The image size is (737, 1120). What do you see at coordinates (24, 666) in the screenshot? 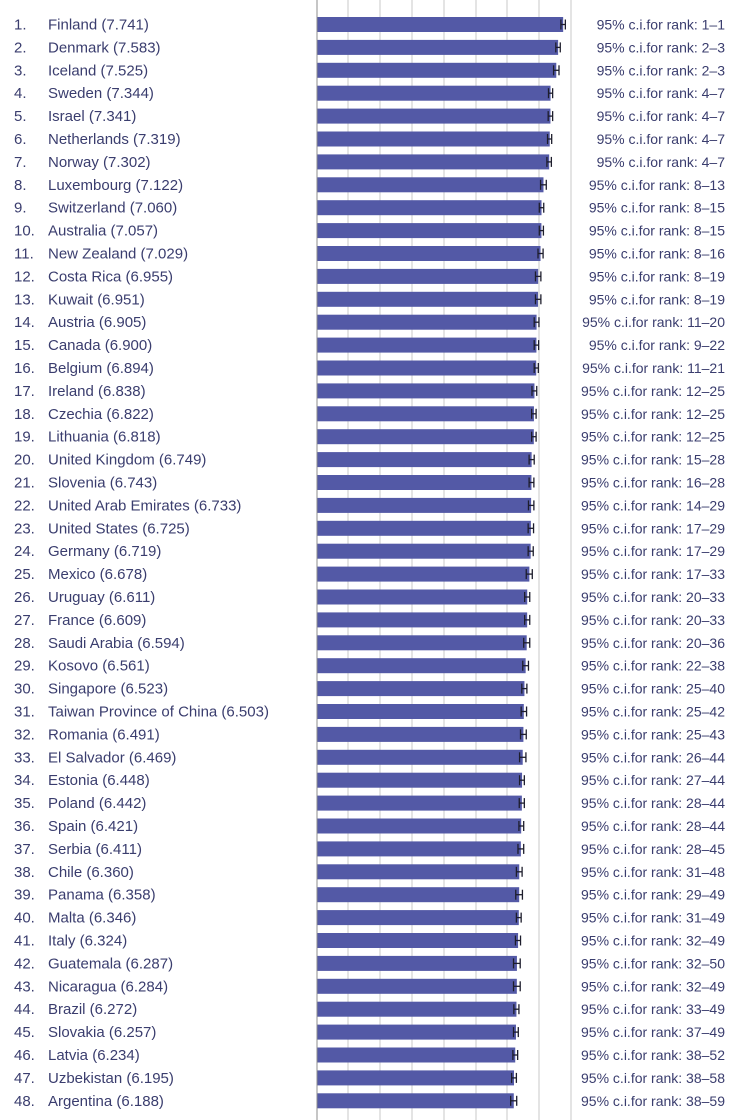
I see `rank-number: 29.` at bounding box center [24, 666].